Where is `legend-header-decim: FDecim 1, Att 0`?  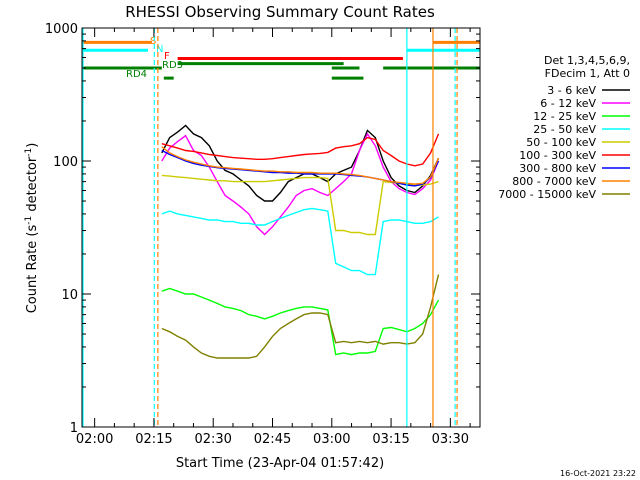 legend-header-decim: FDecim 1, Att 0 is located at coordinates (587, 73).